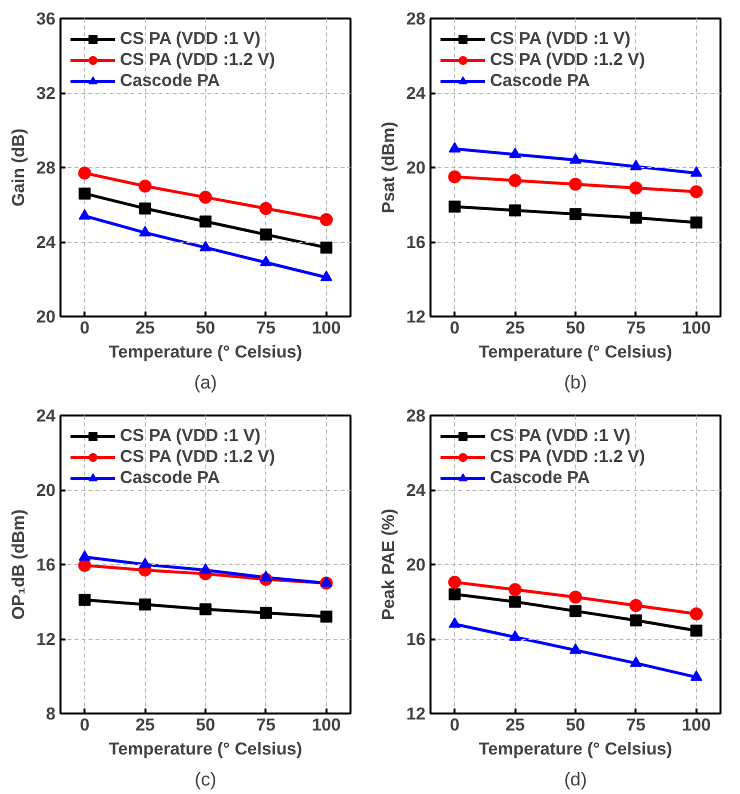 The height and width of the screenshot is (794, 740). Describe the element at coordinates (51, 714) in the screenshot. I see `y-tick-label: 8` at that location.